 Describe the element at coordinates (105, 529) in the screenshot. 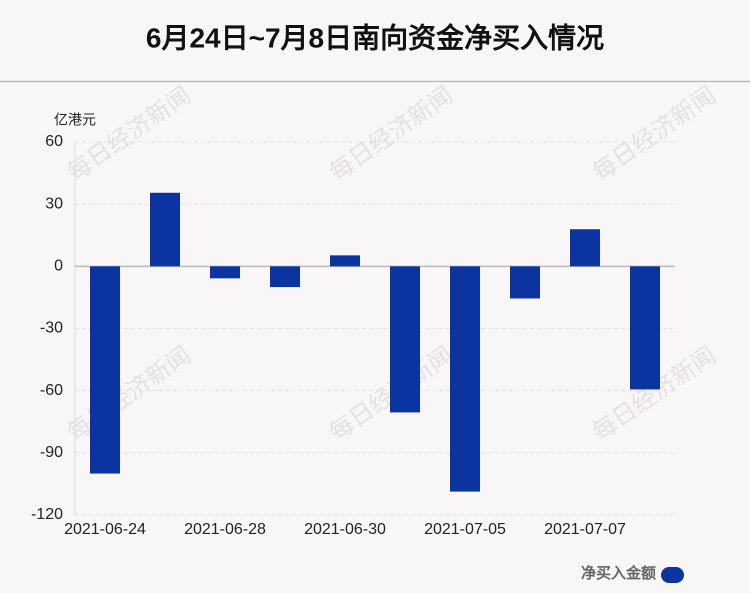

I see `x-tick-label: 2021-06-24` at that location.